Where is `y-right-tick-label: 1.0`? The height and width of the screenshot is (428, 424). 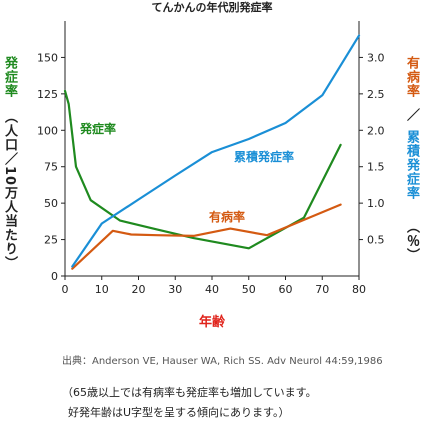 y-right-tick-label: 1.0 is located at coordinates (376, 203).